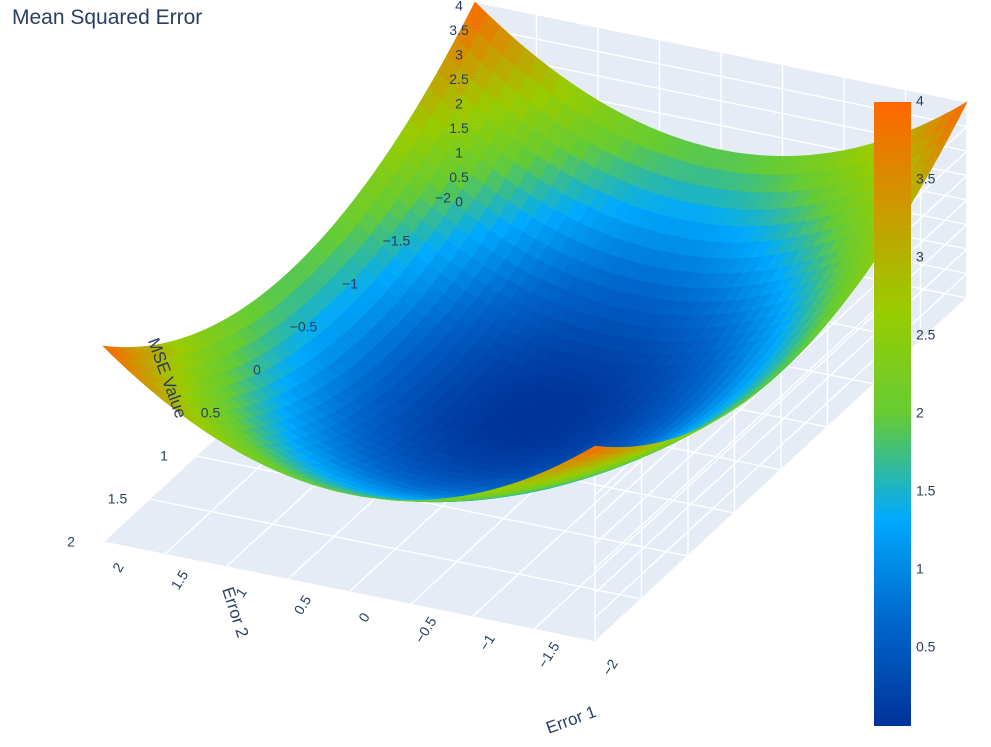  What do you see at coordinates (487, 642) in the screenshot?
I see `x-tick-label: −1` at bounding box center [487, 642].